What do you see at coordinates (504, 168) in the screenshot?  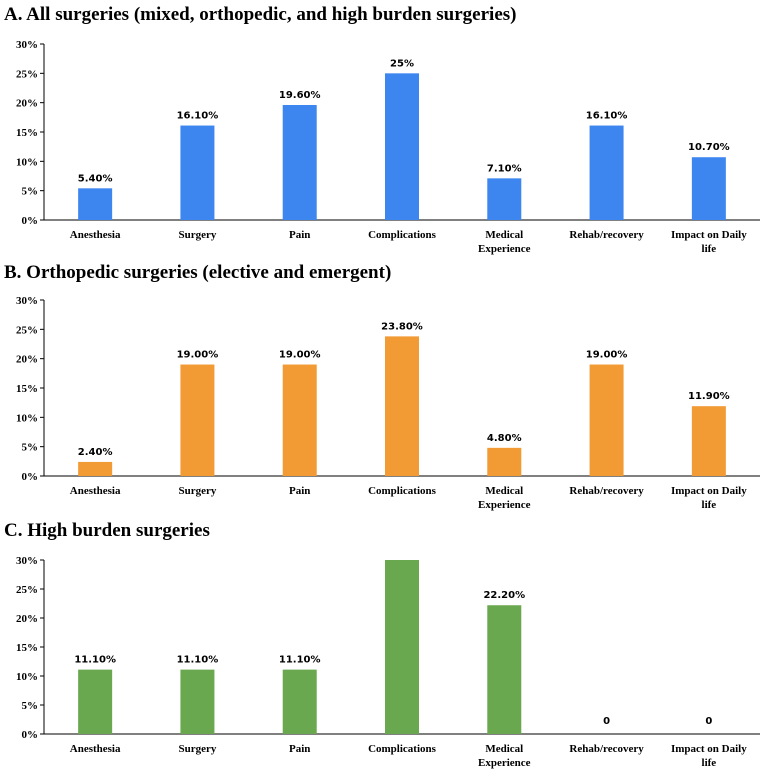 I see `data-label: 7.10%` at bounding box center [504, 168].